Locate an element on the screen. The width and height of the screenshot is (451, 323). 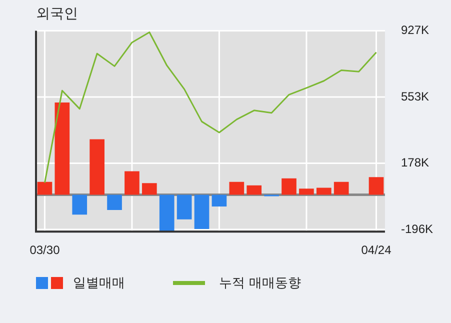
x-tick-label: 03/30 is located at coordinates (45, 250).